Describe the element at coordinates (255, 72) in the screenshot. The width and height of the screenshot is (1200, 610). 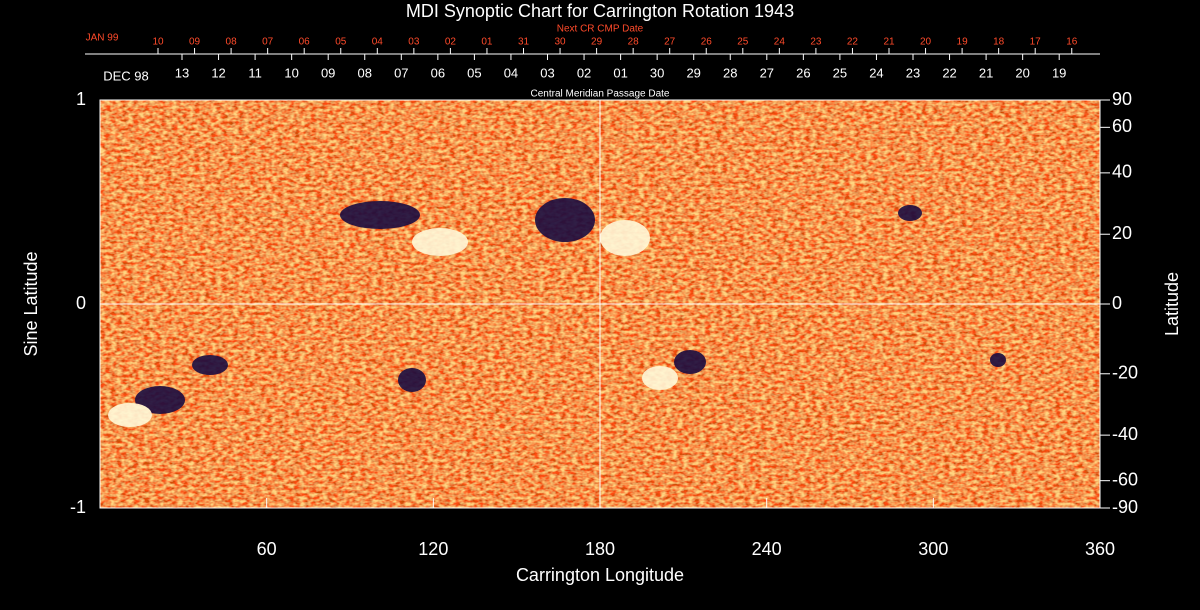
I see `date-label: 11` at that location.